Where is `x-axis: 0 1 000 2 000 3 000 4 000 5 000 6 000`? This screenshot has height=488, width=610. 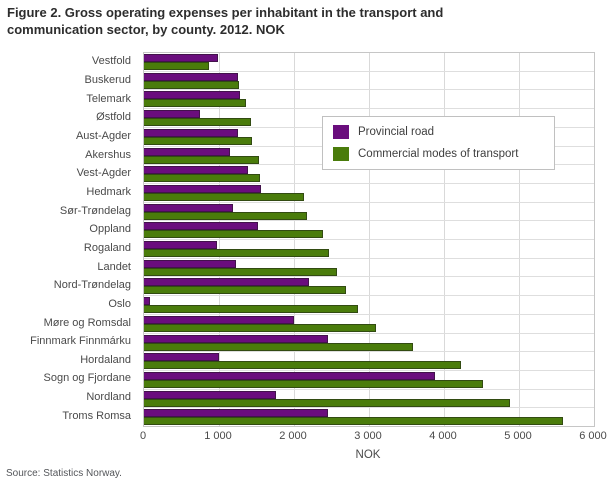
x-axis: 0 1 000 2 000 3 000 4 000 5 000 6 000 is located at coordinates (373, 437).